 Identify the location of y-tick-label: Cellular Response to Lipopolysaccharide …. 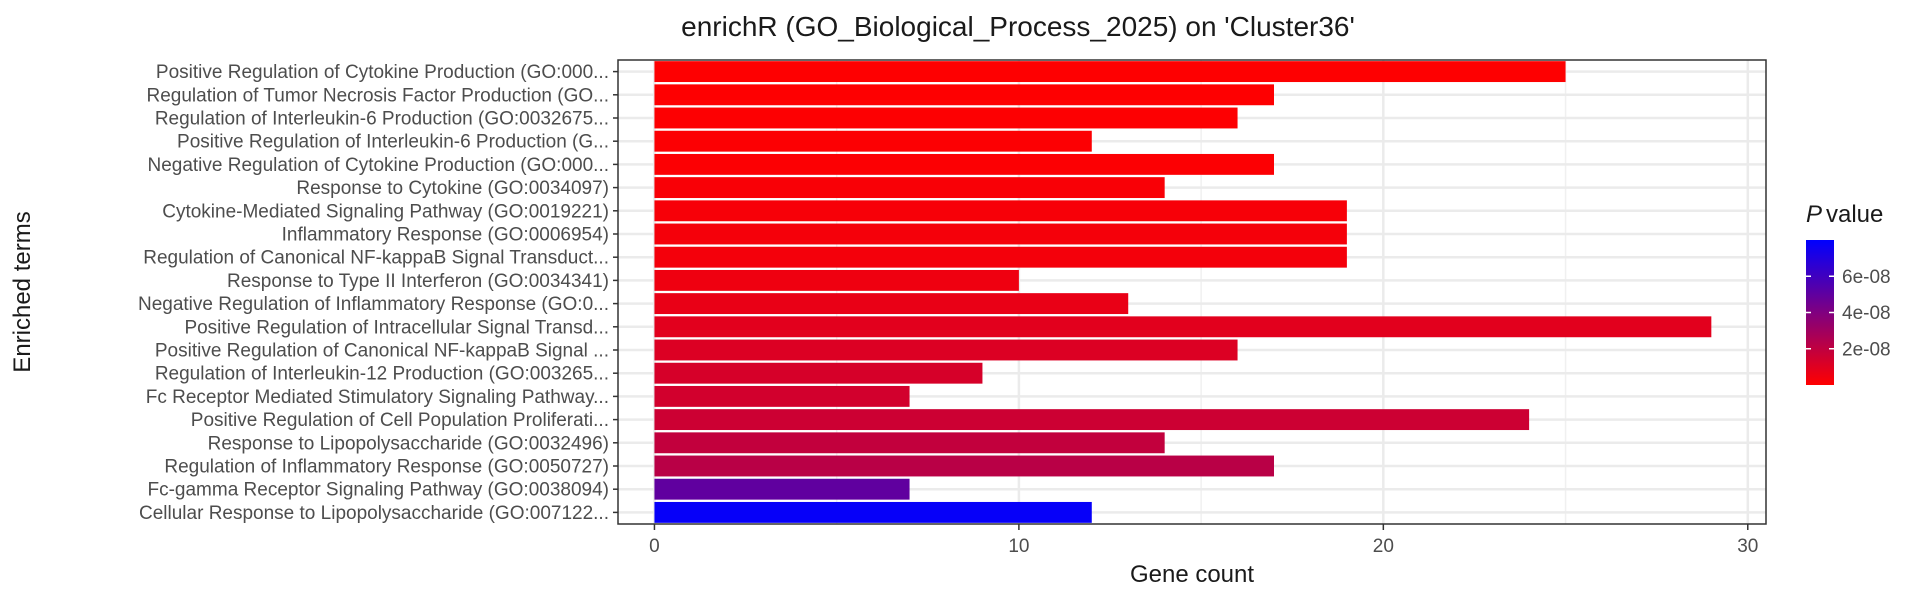
(374, 513).